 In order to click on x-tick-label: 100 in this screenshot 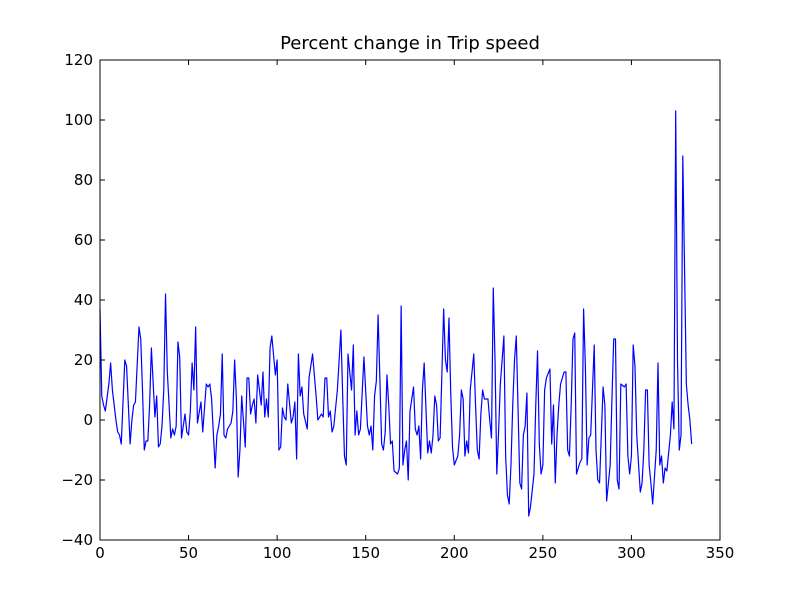, I will do `click(277, 553)`.